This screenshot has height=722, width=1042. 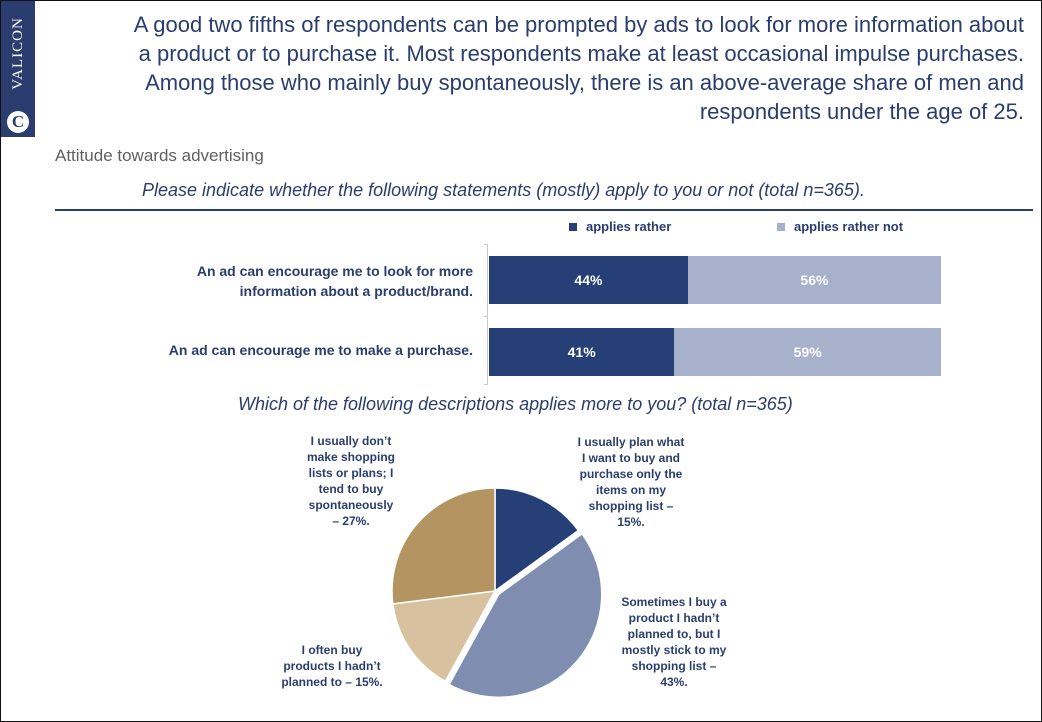 What do you see at coordinates (444, 636) in the screenshot?
I see `pie-slice-often` at bounding box center [444, 636].